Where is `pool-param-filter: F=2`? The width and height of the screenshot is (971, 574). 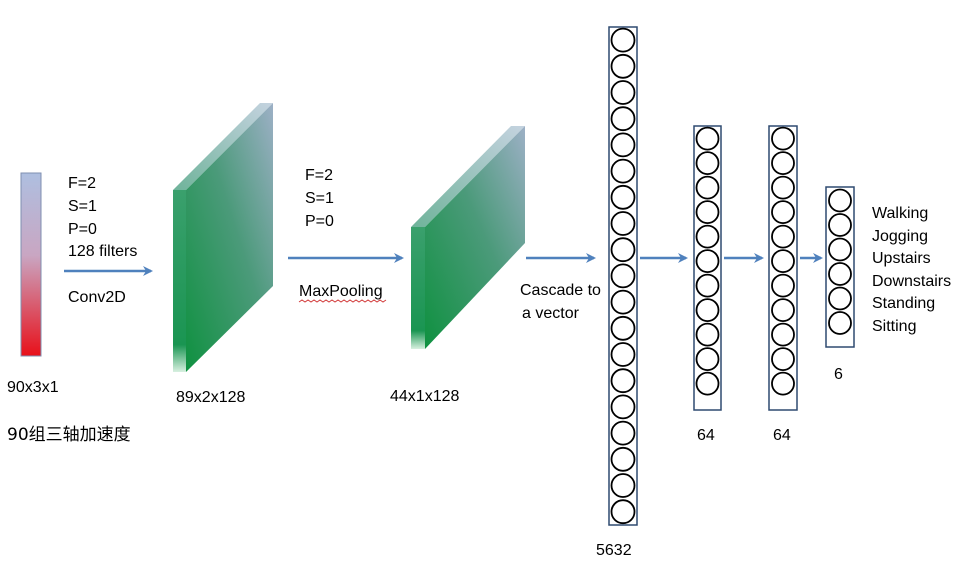 pool-param-filter: F=2 is located at coordinates (319, 175).